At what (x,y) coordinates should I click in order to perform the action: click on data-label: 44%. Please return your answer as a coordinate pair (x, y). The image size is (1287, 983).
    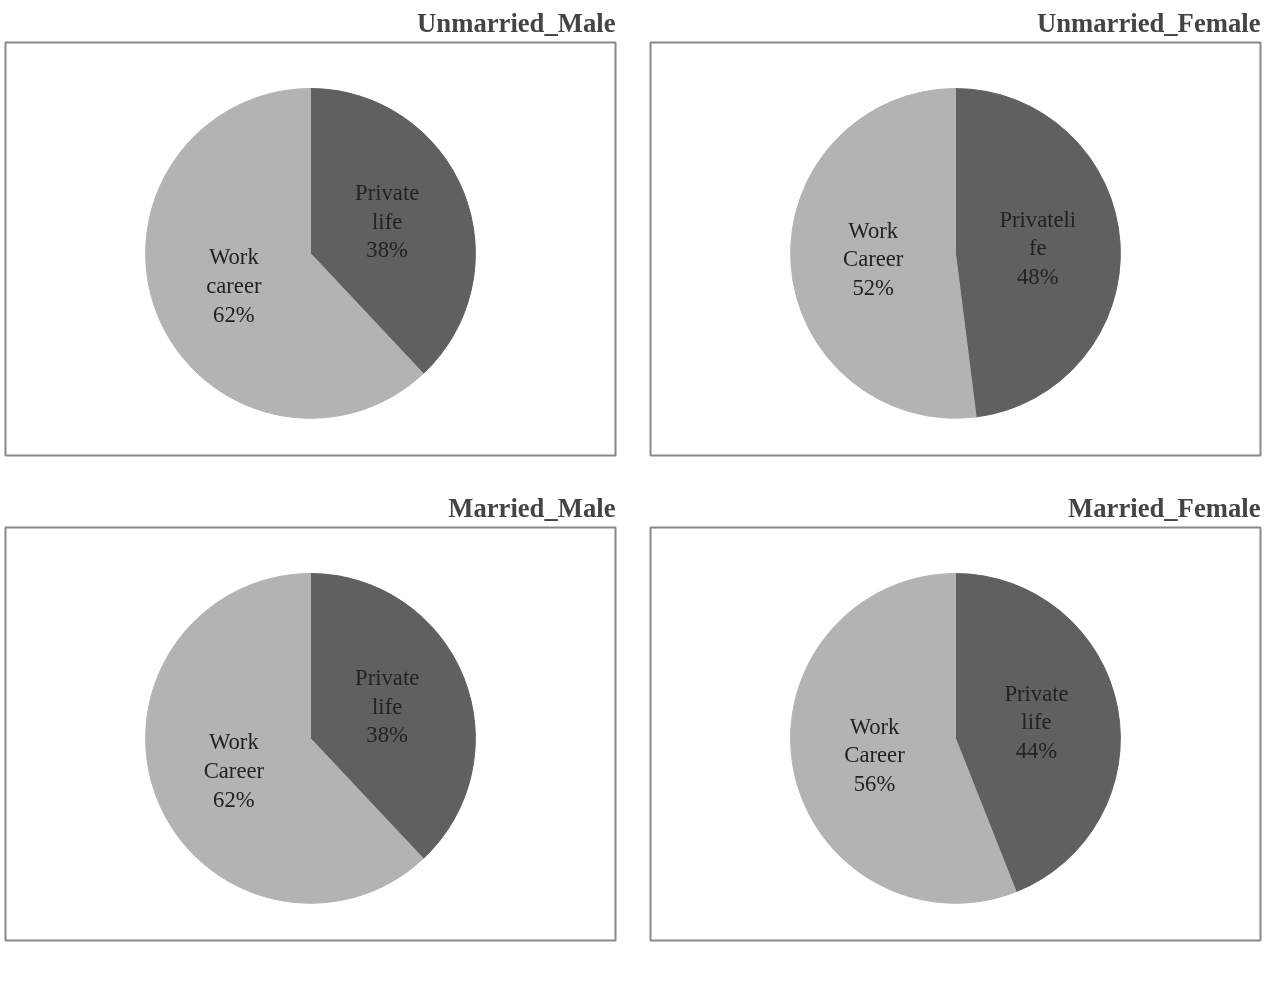
    Looking at the image, I should click on (1036, 751).